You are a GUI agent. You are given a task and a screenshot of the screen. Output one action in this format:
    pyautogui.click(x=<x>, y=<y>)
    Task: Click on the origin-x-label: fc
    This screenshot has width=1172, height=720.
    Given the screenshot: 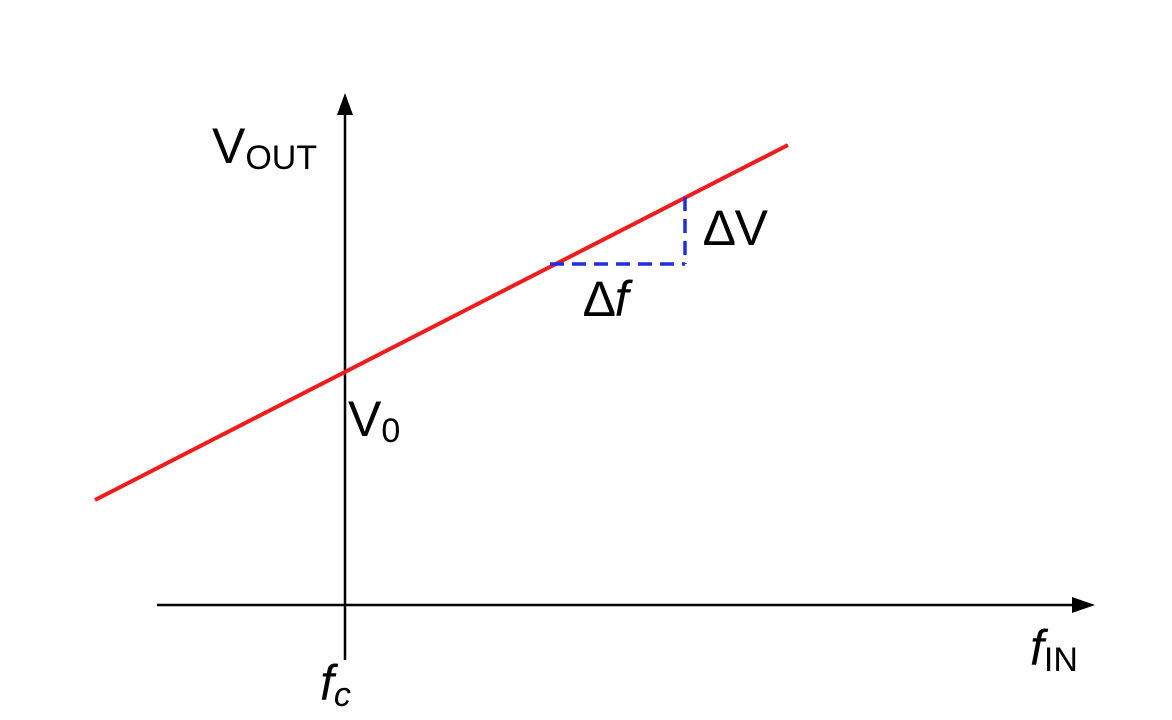 What is the action you would take?
    pyautogui.click(x=335, y=683)
    